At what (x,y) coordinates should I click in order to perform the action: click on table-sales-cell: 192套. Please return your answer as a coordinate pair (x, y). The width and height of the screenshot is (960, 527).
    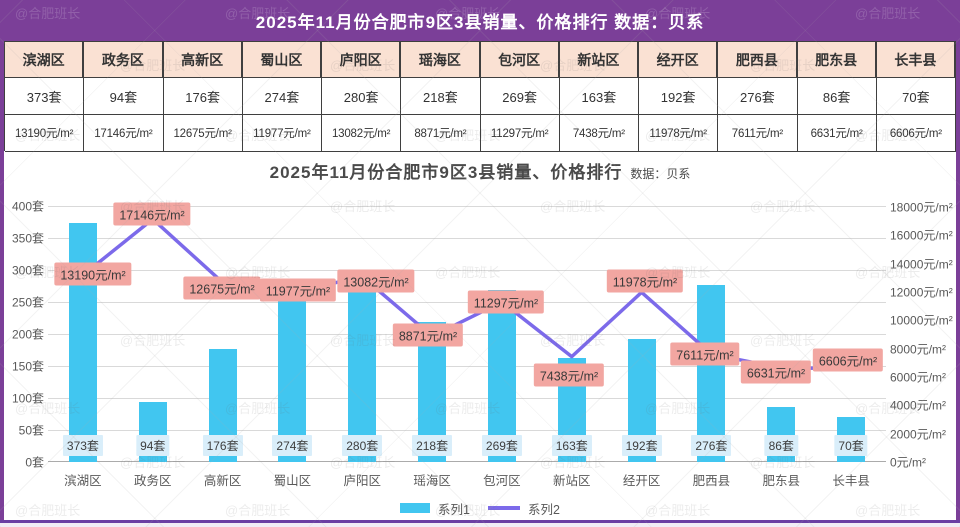
    Looking at the image, I should click on (679, 96).